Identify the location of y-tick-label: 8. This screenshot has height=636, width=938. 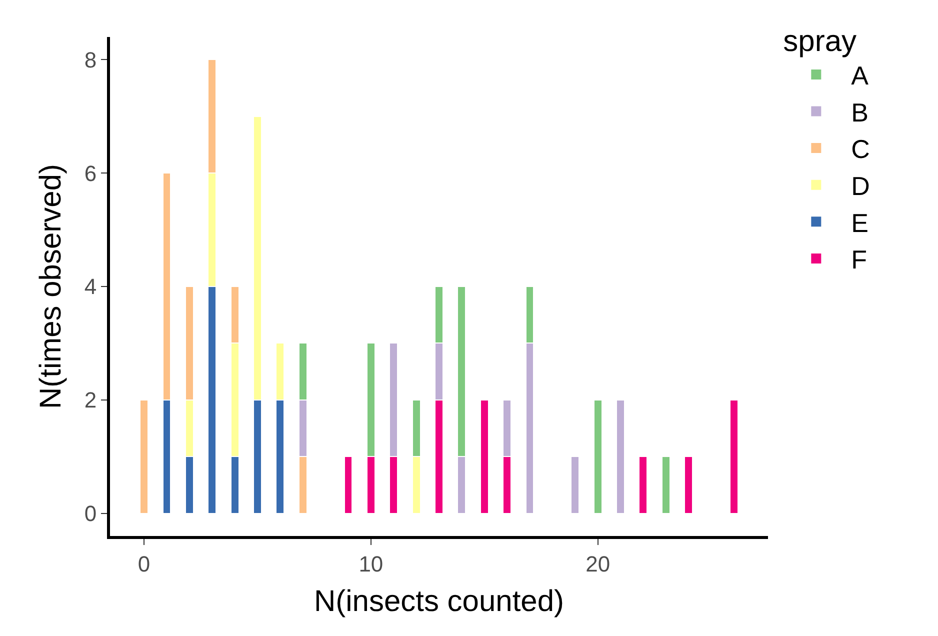
(90, 59).